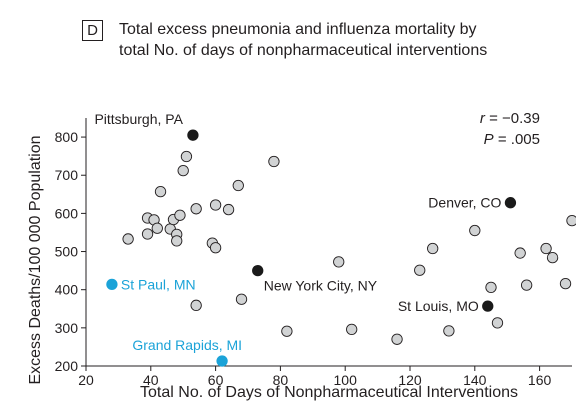  I want to click on point-label: St Louis, MO, so click(438, 306).